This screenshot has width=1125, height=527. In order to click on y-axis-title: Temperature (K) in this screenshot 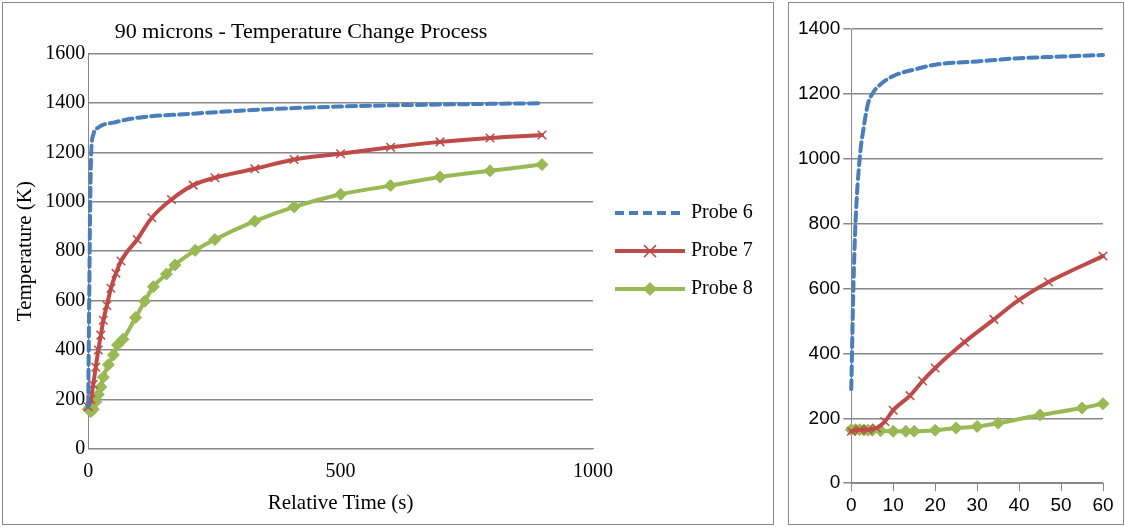, I will do `click(24, 251)`.